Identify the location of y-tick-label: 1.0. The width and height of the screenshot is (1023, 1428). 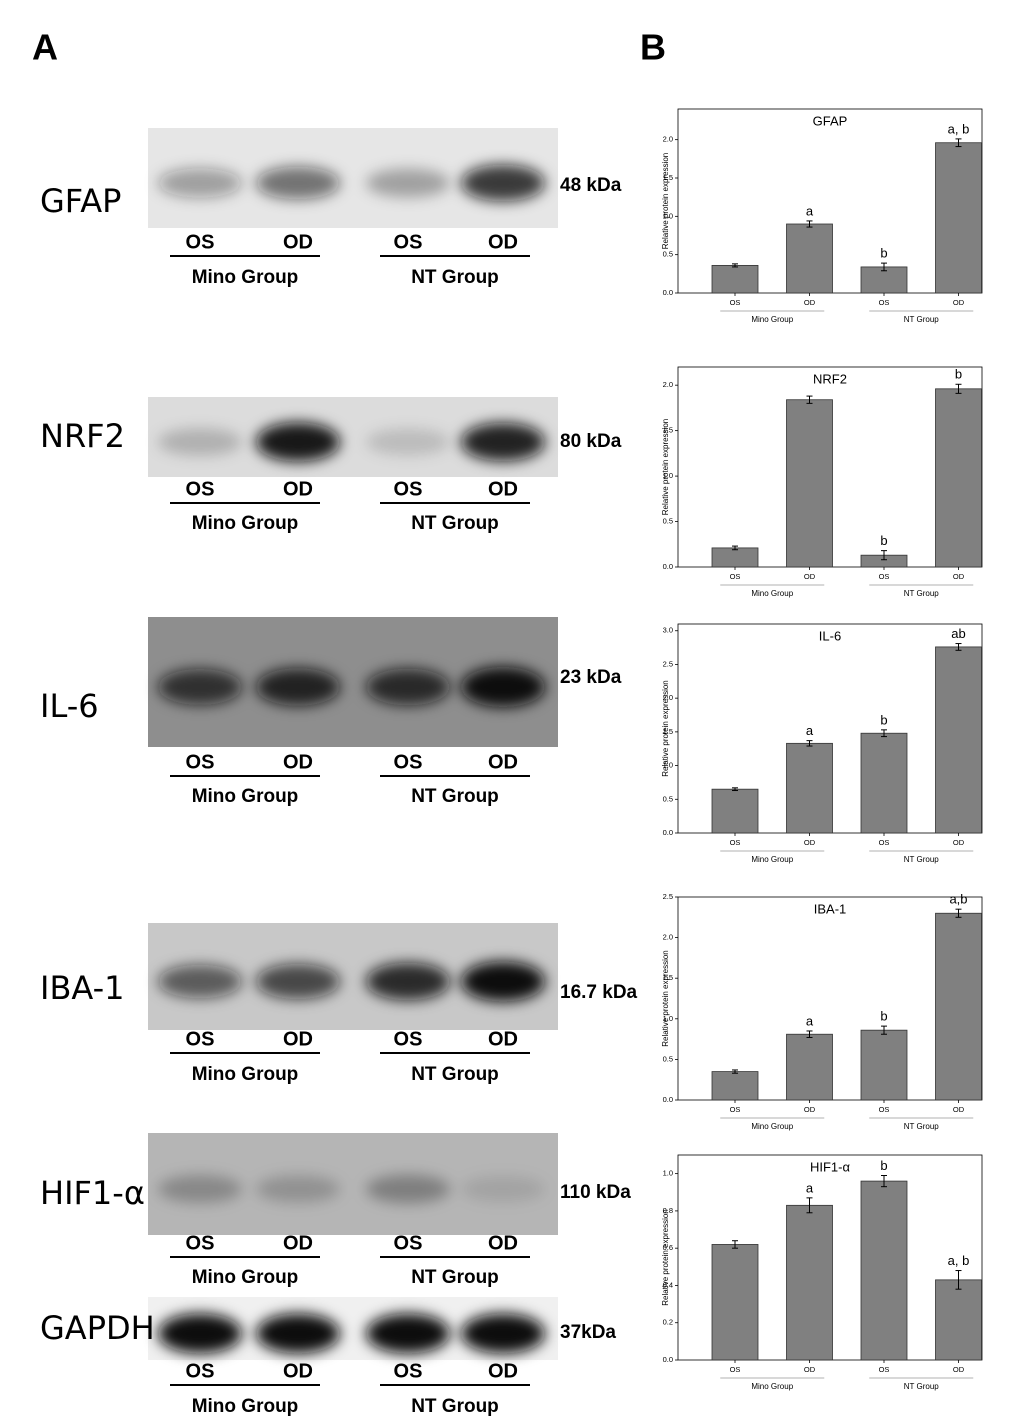
(668, 215).